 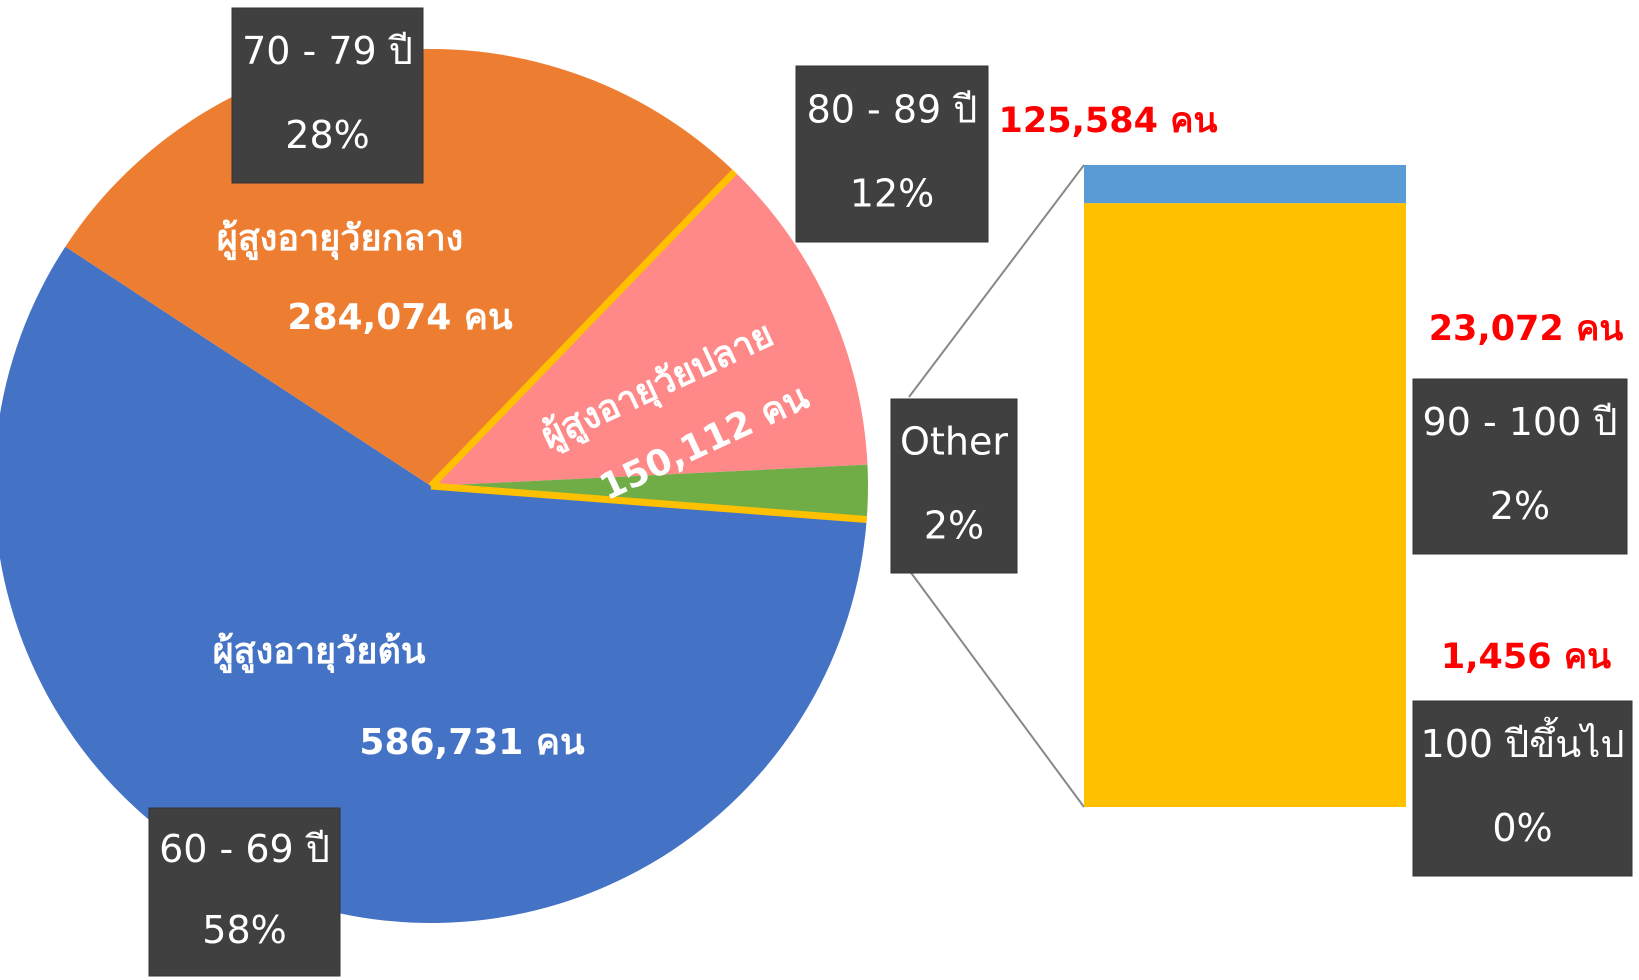 I want to click on value-label: 23,072 คน, so click(x=1526, y=329).